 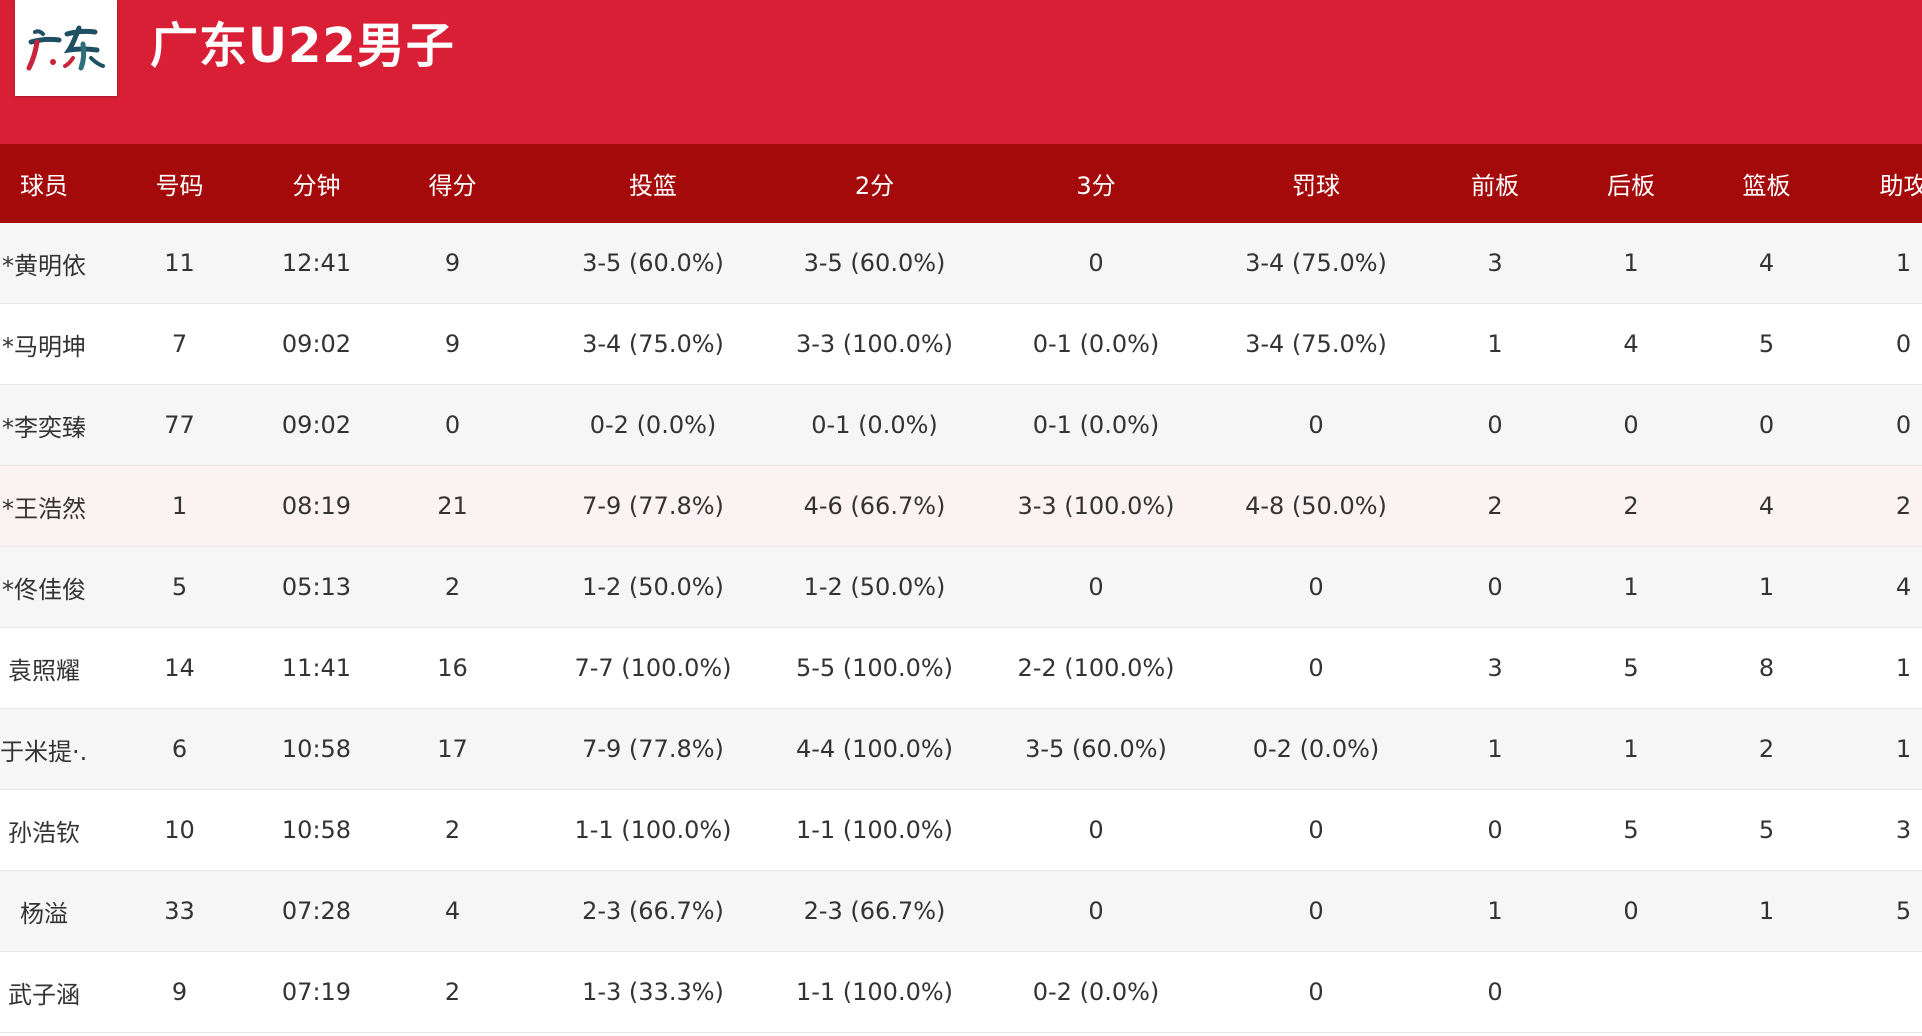 What do you see at coordinates (179, 992) in the screenshot?
I see `stat-cell: 9` at bounding box center [179, 992].